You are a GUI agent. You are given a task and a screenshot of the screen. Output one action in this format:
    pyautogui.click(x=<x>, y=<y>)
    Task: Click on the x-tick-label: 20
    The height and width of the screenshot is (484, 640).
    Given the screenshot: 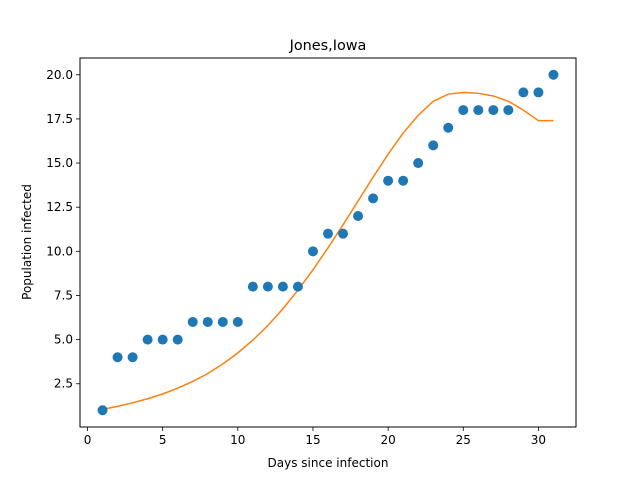 What is the action you would take?
    pyautogui.click(x=387, y=440)
    